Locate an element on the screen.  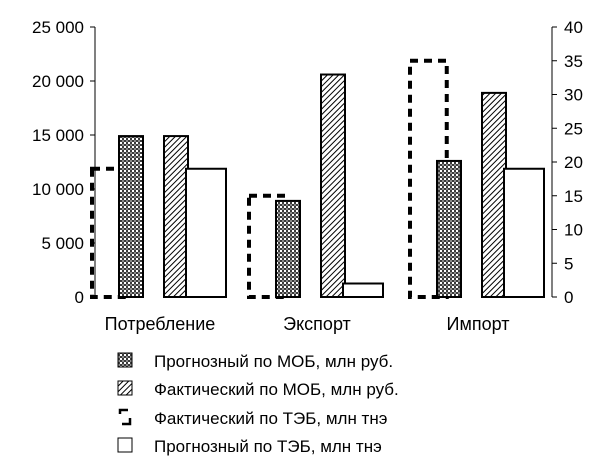
y-right-tick-label: 0 is located at coordinates (568, 297).